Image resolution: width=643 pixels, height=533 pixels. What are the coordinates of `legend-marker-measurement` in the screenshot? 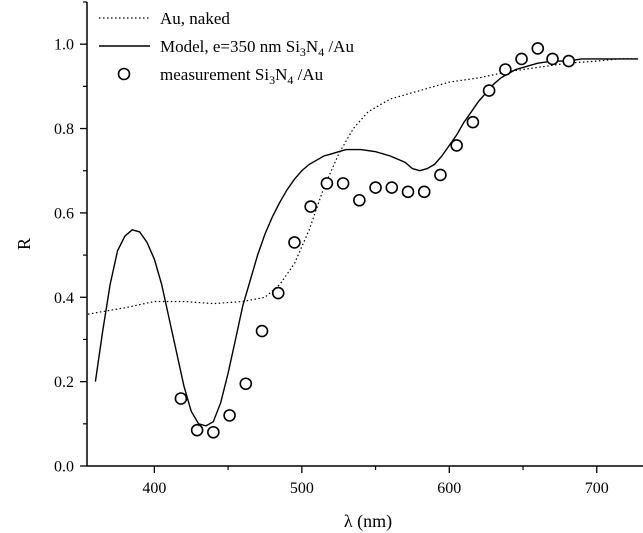 It's located at (124, 74).